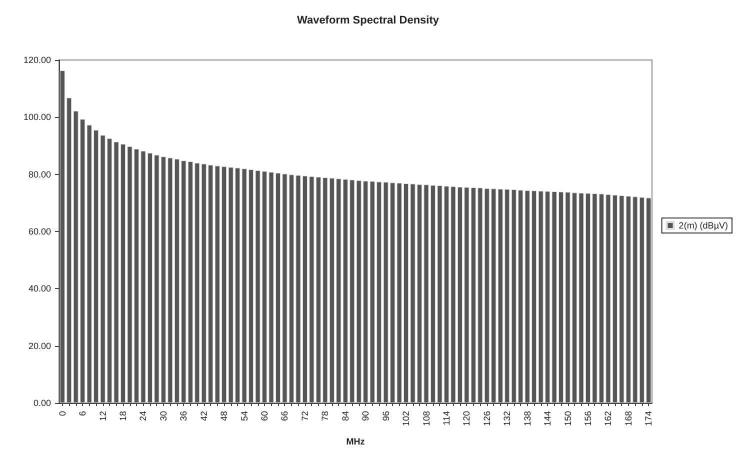 This screenshot has width=736, height=451. I want to click on x-tick-label: 102, so click(406, 418).